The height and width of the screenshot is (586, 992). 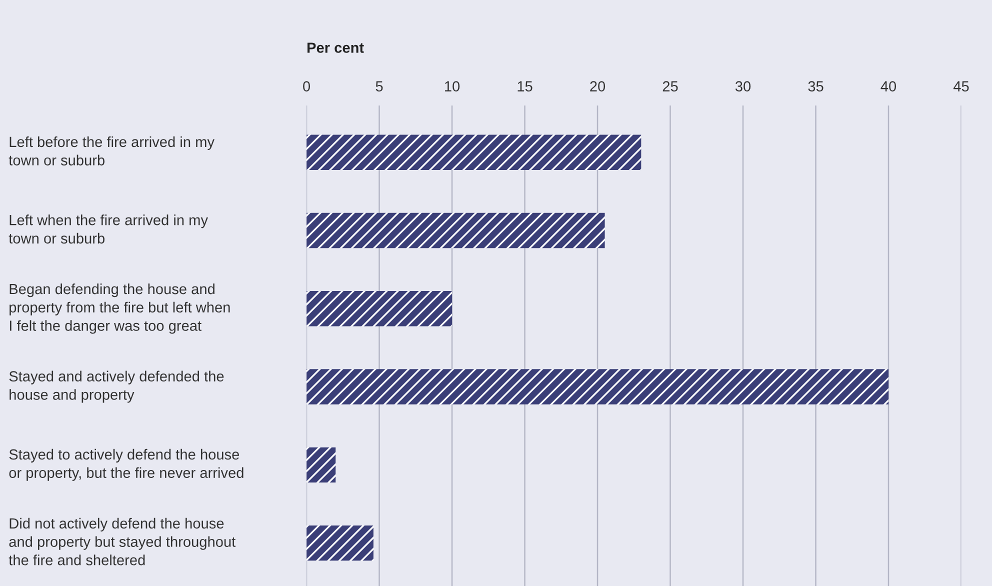 I want to click on y-tick-label: Began defending the house and property from the fire but left when I felt the danger was too great, so click(x=120, y=308).